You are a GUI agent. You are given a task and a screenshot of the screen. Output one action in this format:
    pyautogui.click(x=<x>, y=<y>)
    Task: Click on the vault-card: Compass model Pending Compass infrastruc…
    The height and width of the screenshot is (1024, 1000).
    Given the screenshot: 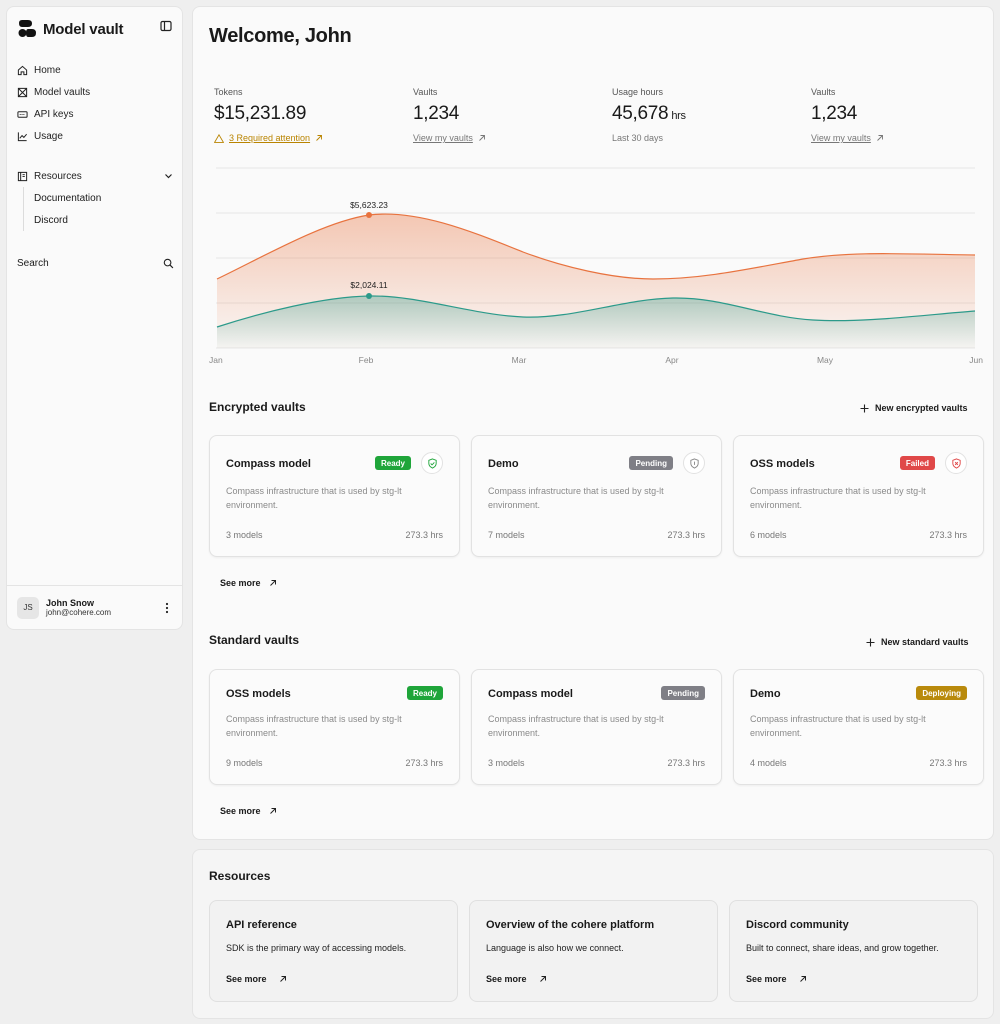 What is the action you would take?
    pyautogui.click(x=596, y=727)
    